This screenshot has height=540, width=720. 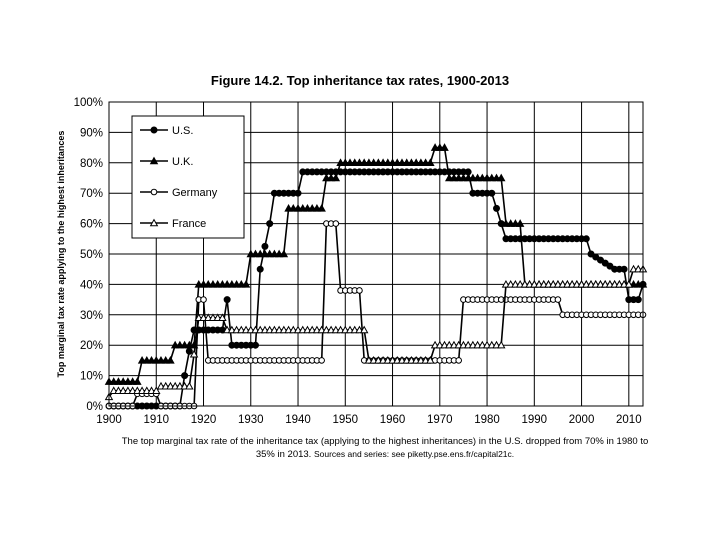 I want to click on y-tick-label: 20%, so click(x=91, y=346).